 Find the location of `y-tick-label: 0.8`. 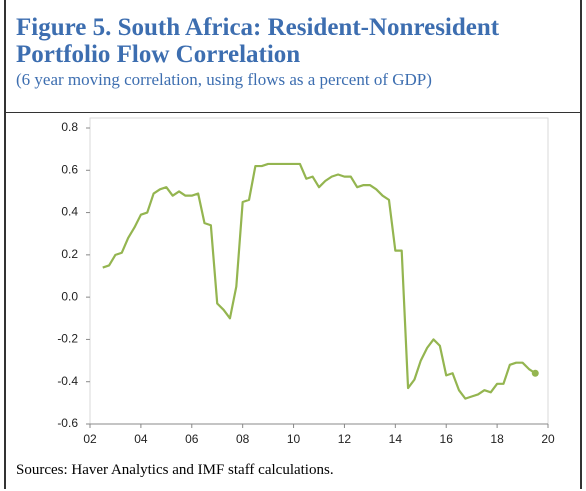

y-tick-label: 0.8 is located at coordinates (69, 127).